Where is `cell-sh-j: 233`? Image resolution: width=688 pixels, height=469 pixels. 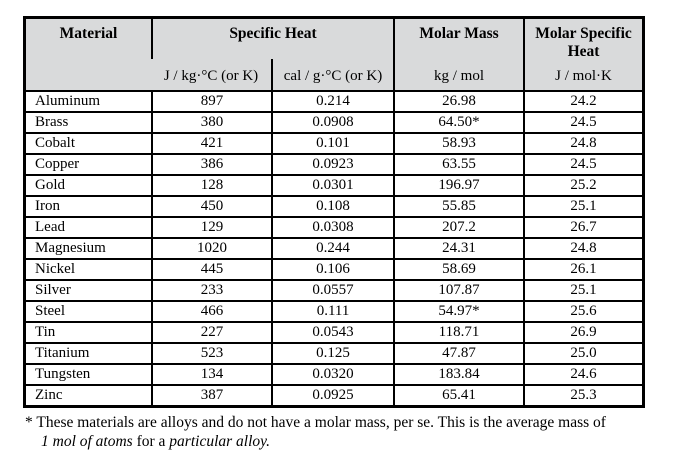 cell-sh-j: 233 is located at coordinates (211, 289).